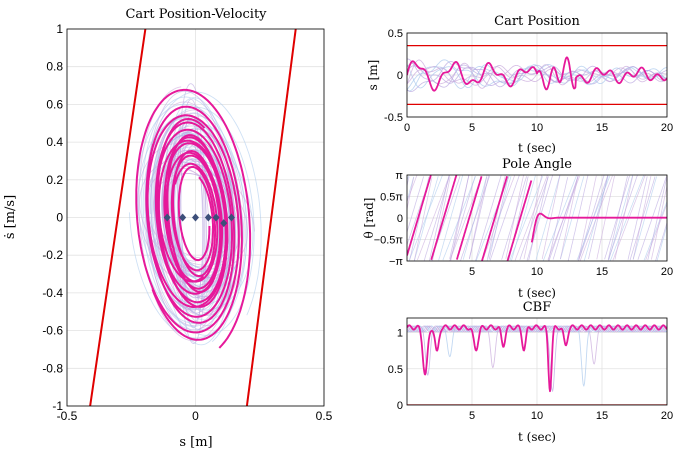  Describe the element at coordinates (195, 442) in the screenshot. I see `phase-xlabel: s [m]` at that location.